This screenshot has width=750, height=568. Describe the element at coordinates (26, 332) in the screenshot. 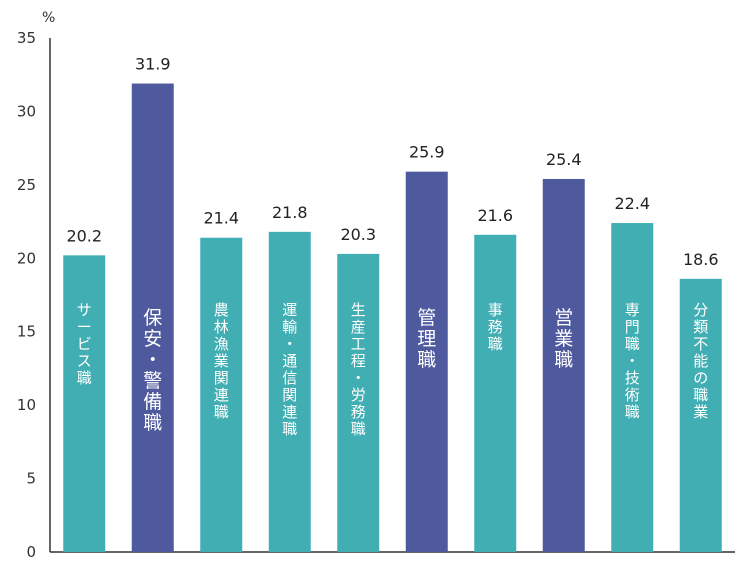

I see `y-tick-label: 15` at that location.